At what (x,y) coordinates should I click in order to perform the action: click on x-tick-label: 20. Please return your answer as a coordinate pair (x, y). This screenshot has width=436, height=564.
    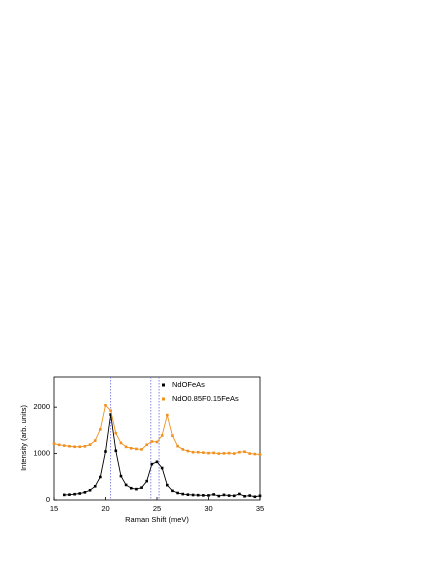
    Looking at the image, I should click on (105, 508).